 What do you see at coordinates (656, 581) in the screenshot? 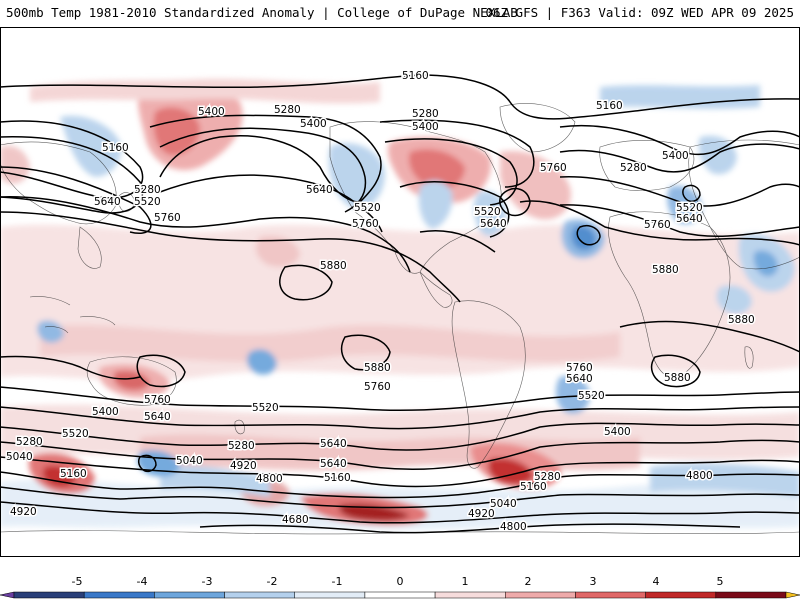
I see `colorbar-tick-label: 4` at bounding box center [656, 581].